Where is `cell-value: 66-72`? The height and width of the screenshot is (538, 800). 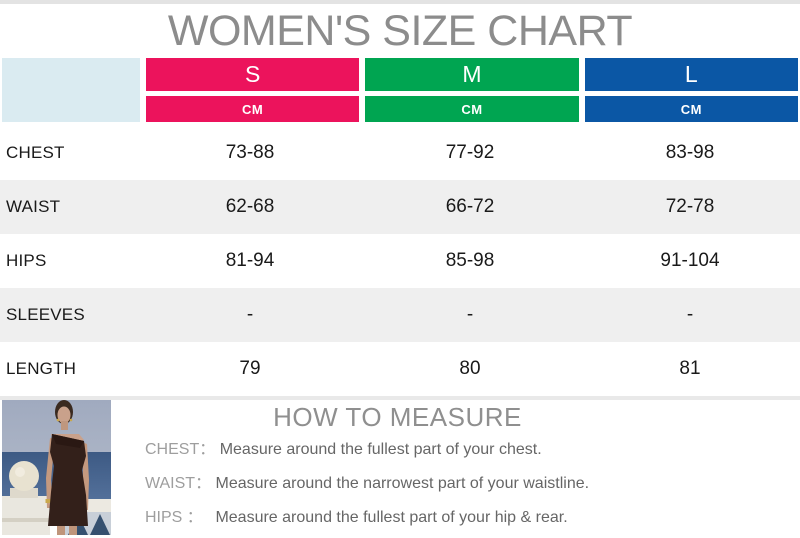
cell-value: 66-72 is located at coordinates (470, 206).